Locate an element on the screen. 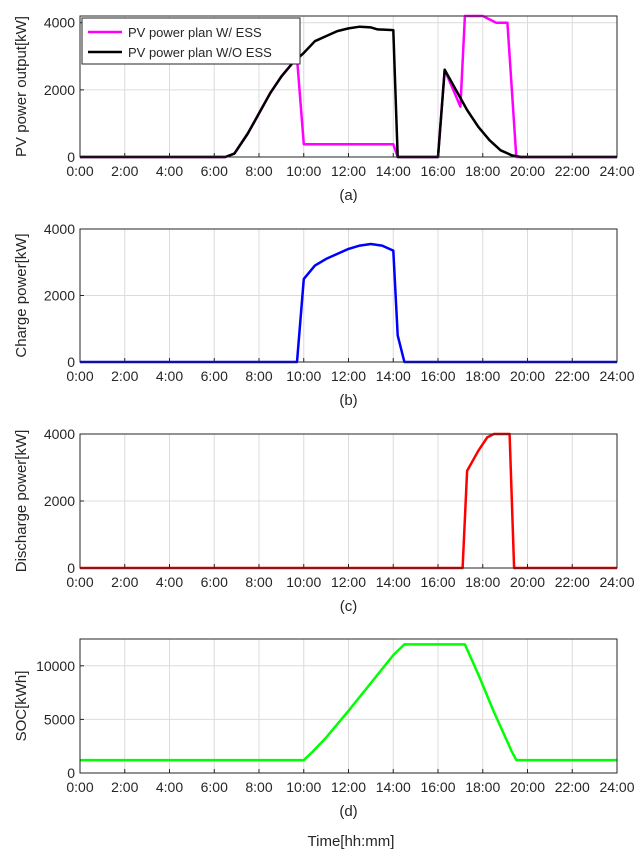 This screenshot has width=640, height=853. legend-label: PV power plan W/ ESS is located at coordinates (195, 32).